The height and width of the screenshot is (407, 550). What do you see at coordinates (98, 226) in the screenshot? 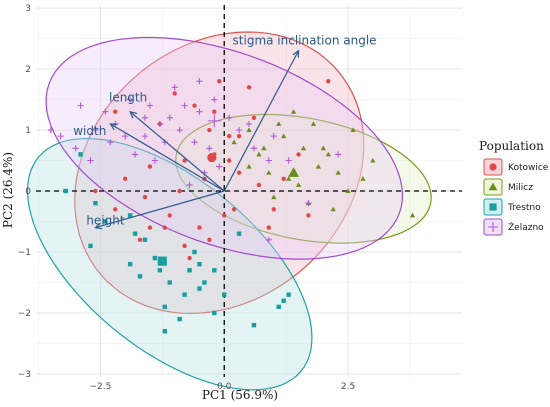
I see `vector-arrowhead` at bounding box center [98, 226].